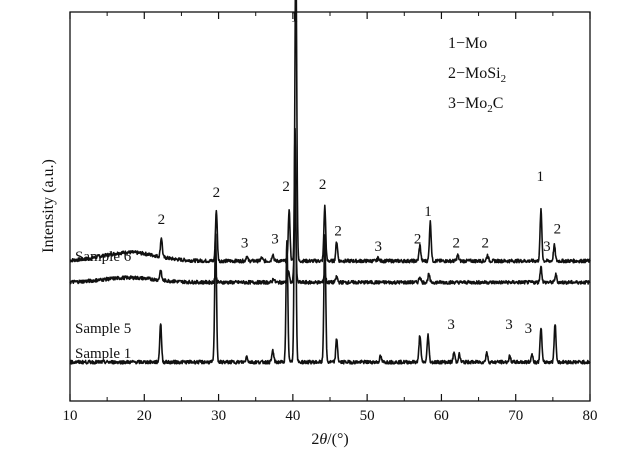 The image size is (632, 476). What do you see at coordinates (483, 73) in the screenshot?
I see `legend-item-mosi2-formula: MoSi` at bounding box center [483, 73].